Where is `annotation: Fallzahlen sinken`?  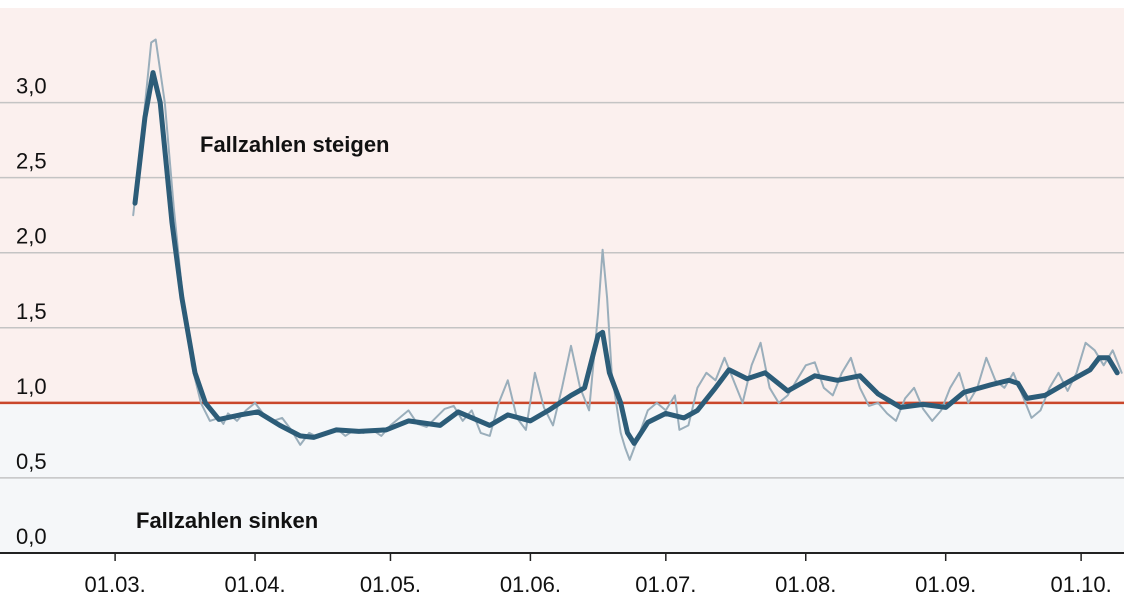
annotation: Fallzahlen sinken is located at coordinates (227, 520).